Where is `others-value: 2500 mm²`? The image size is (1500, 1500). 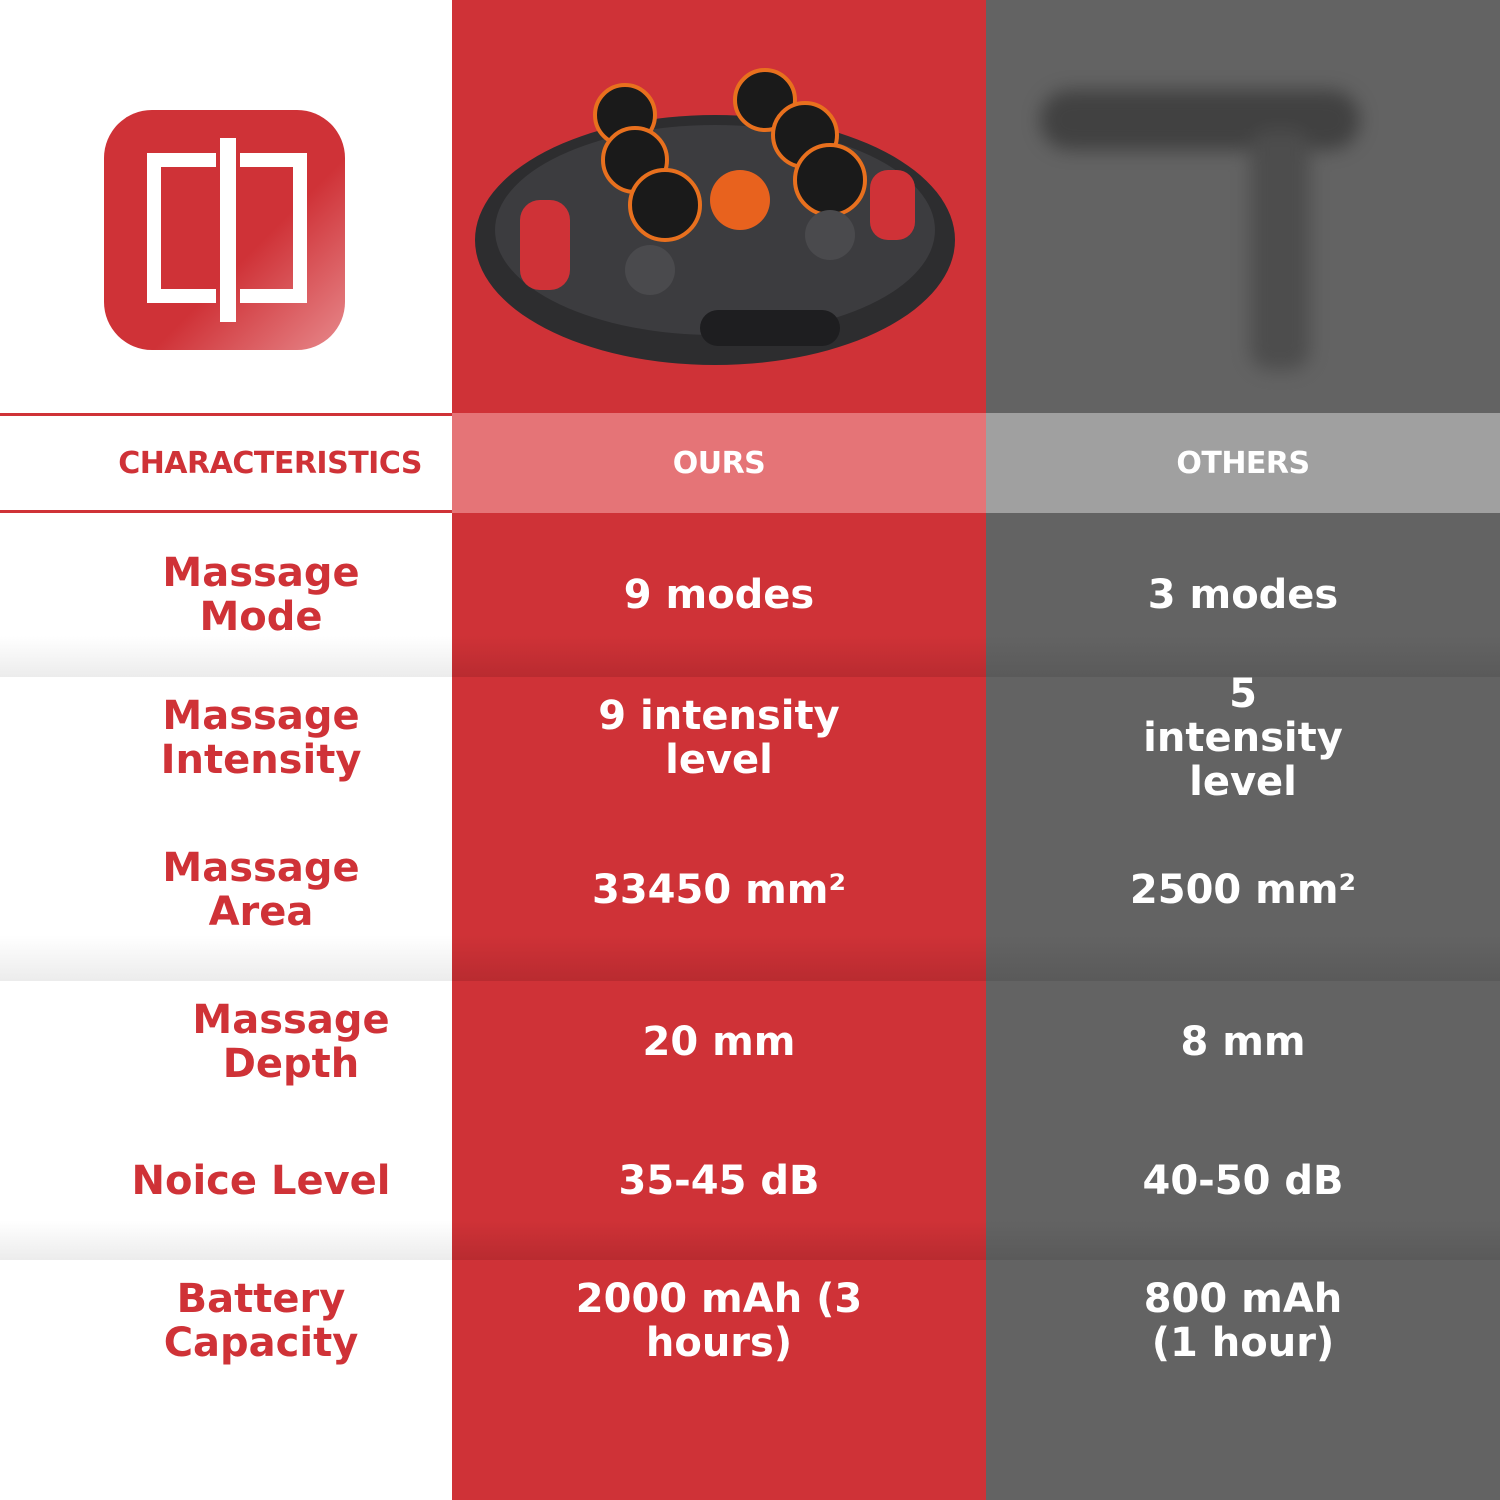
others-value: 2500 mm² is located at coordinates (1243, 889).